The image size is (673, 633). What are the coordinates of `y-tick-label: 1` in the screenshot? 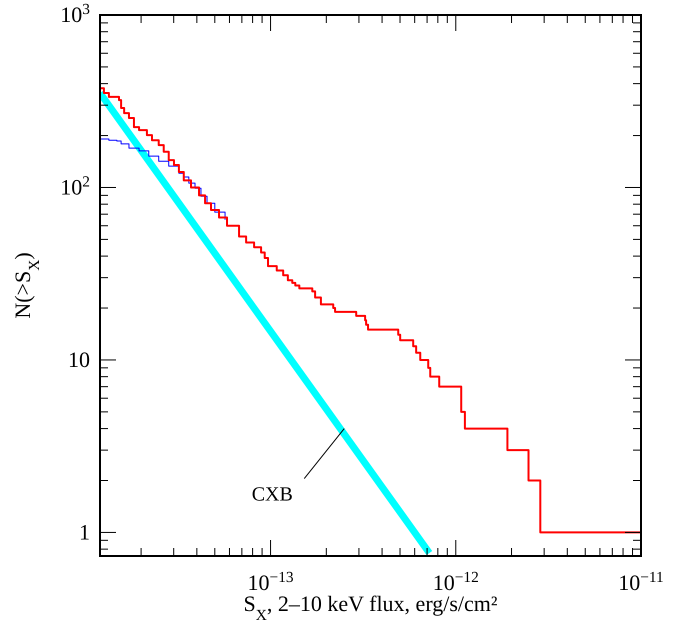 It's located at (84, 531).